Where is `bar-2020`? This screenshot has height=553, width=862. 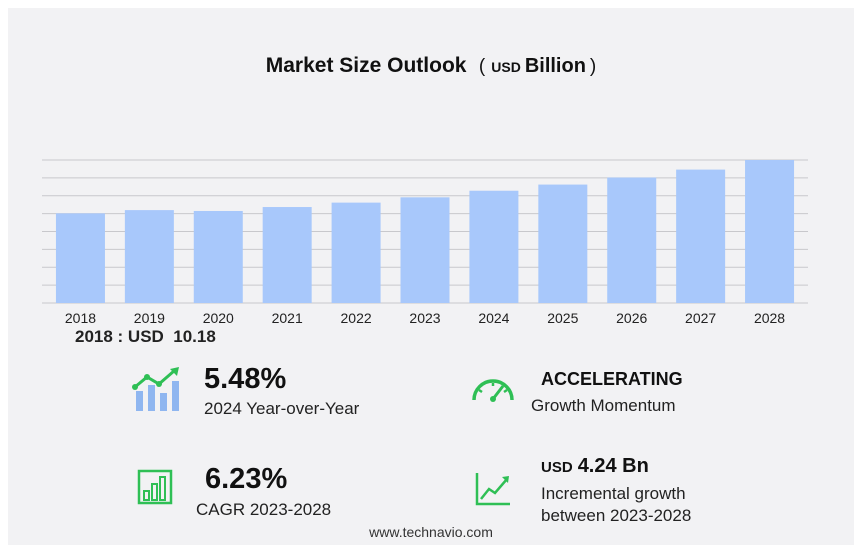
bar-2020 is located at coordinates (218, 256).